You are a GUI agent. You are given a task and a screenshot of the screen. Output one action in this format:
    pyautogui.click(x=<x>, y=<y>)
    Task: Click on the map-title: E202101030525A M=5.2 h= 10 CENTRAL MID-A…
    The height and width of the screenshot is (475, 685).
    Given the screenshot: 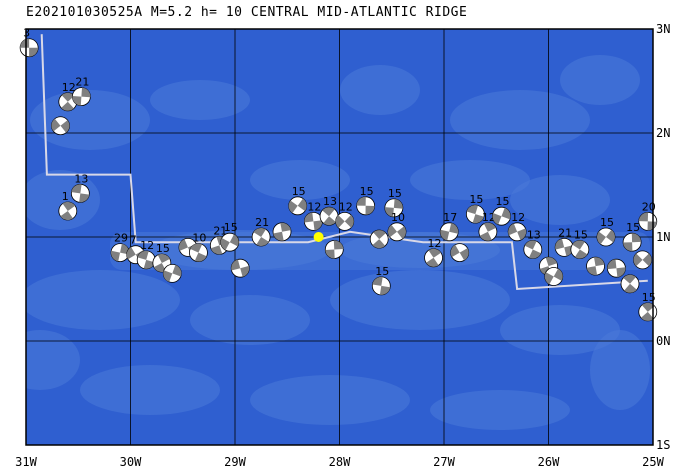 What is the action you would take?
    pyautogui.click(x=247, y=12)
    